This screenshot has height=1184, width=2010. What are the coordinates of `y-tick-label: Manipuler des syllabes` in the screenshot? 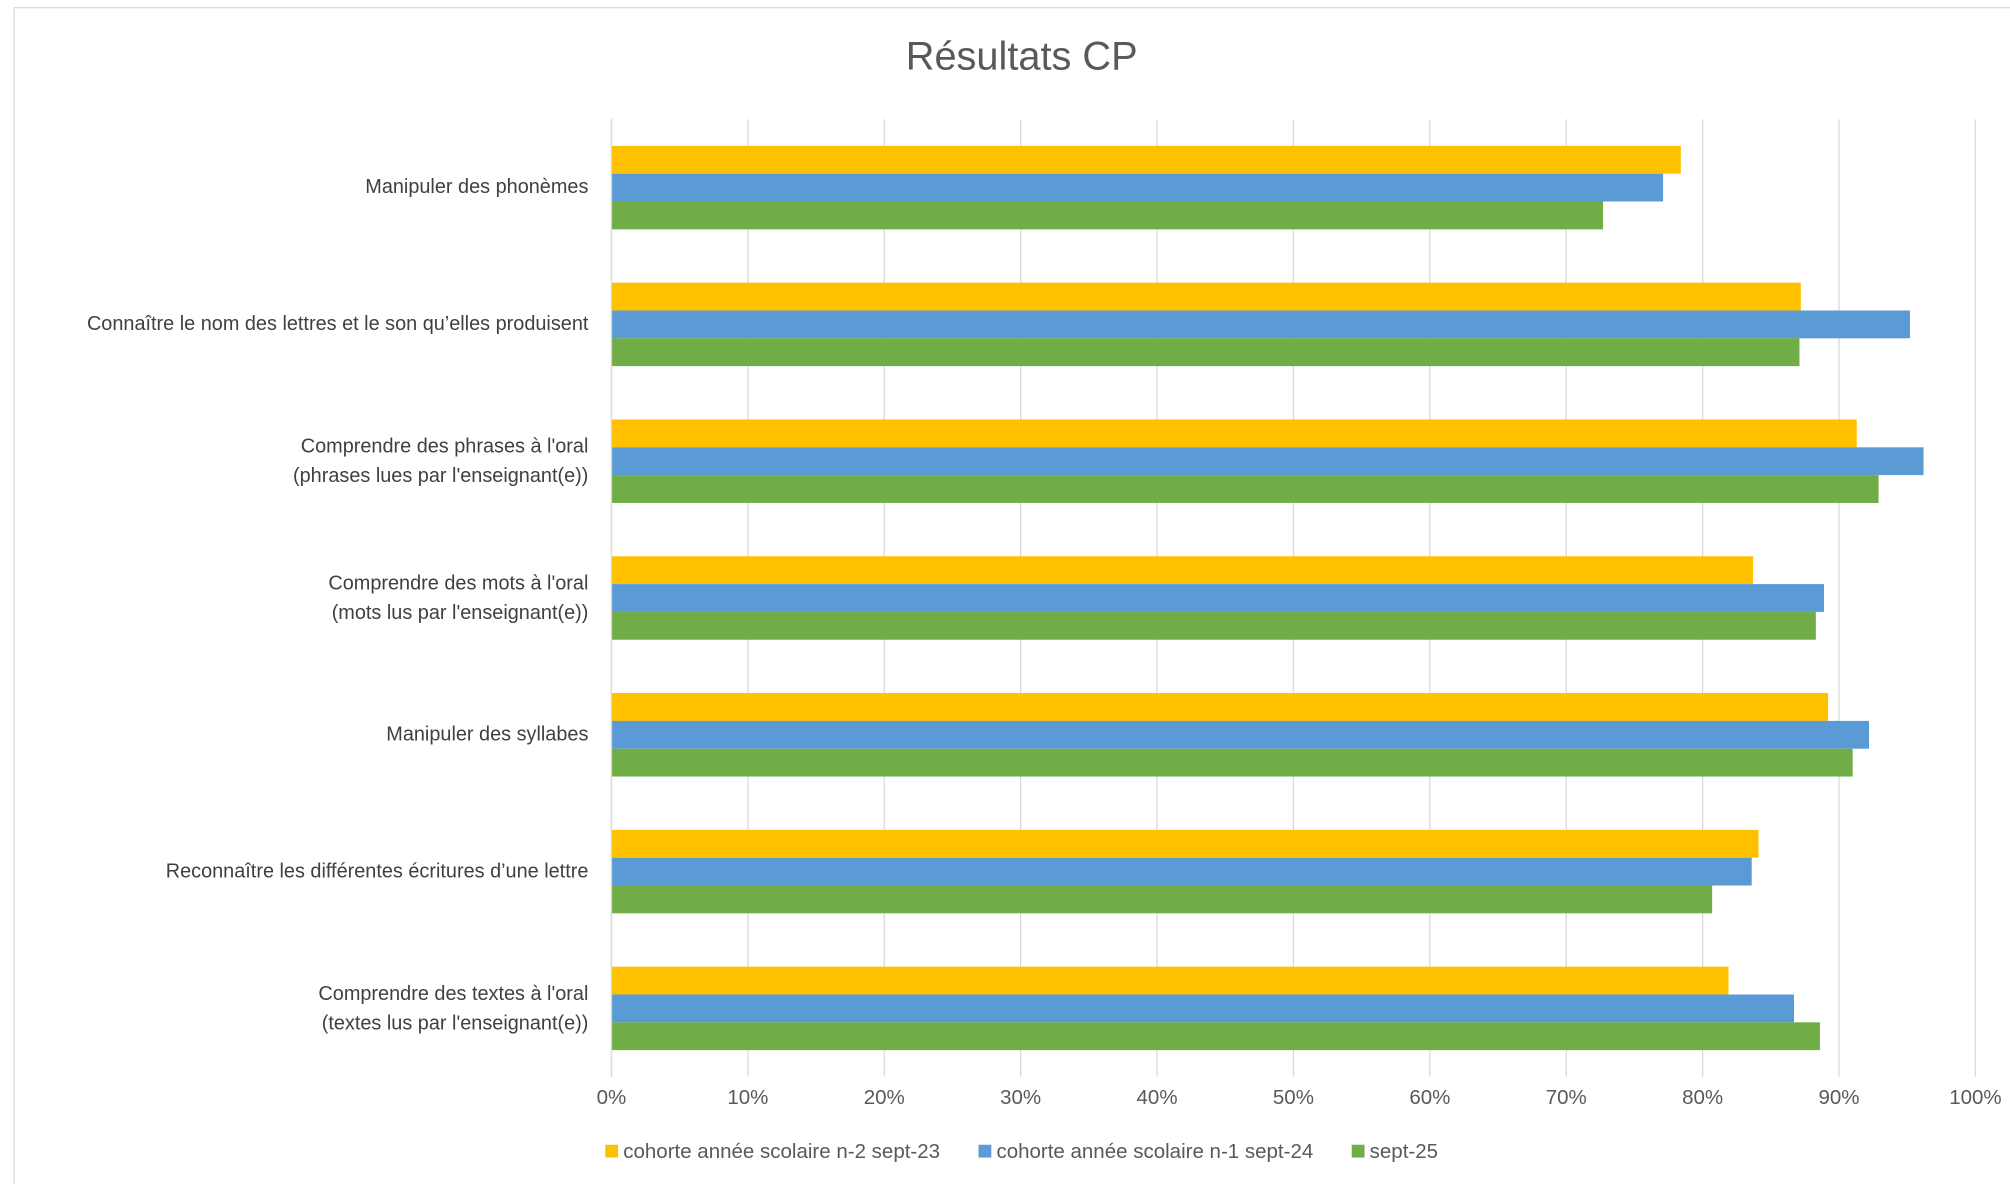 It's located at (487, 734).